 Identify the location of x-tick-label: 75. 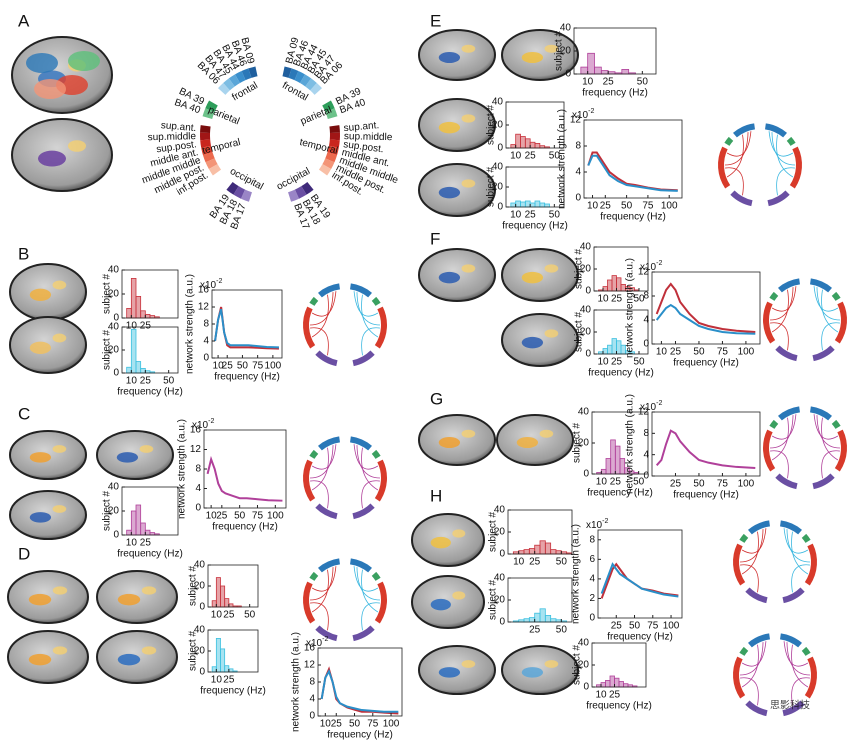
(723, 484).